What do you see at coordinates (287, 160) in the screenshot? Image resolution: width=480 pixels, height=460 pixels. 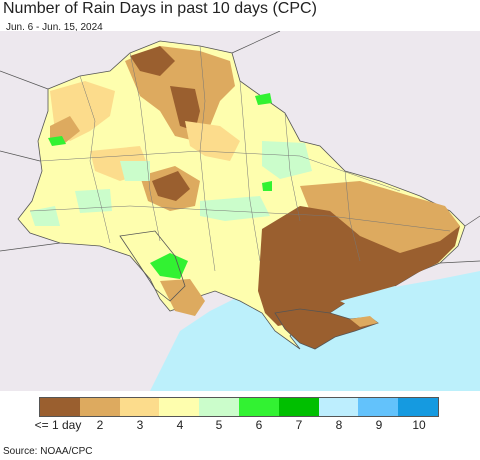 I see `east-light-green` at bounding box center [287, 160].